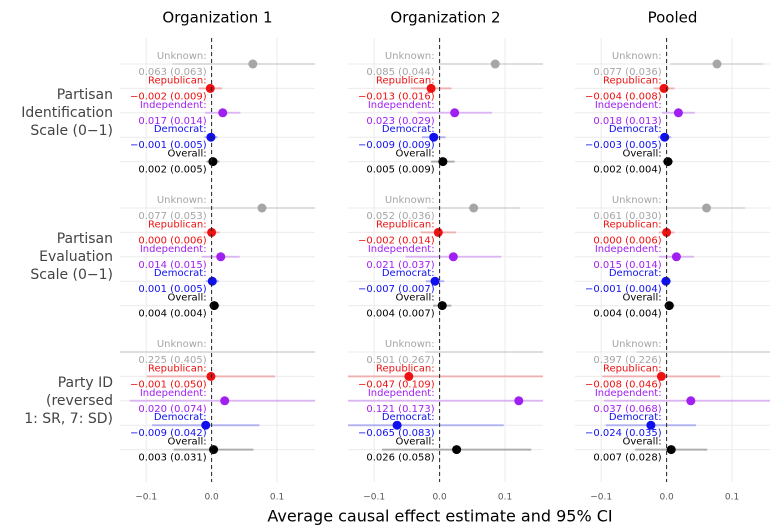 This screenshot has height=531, width=770. Describe the element at coordinates (172, 409) in the screenshot. I see `value-label: 0.020 (0.074)` at that location.